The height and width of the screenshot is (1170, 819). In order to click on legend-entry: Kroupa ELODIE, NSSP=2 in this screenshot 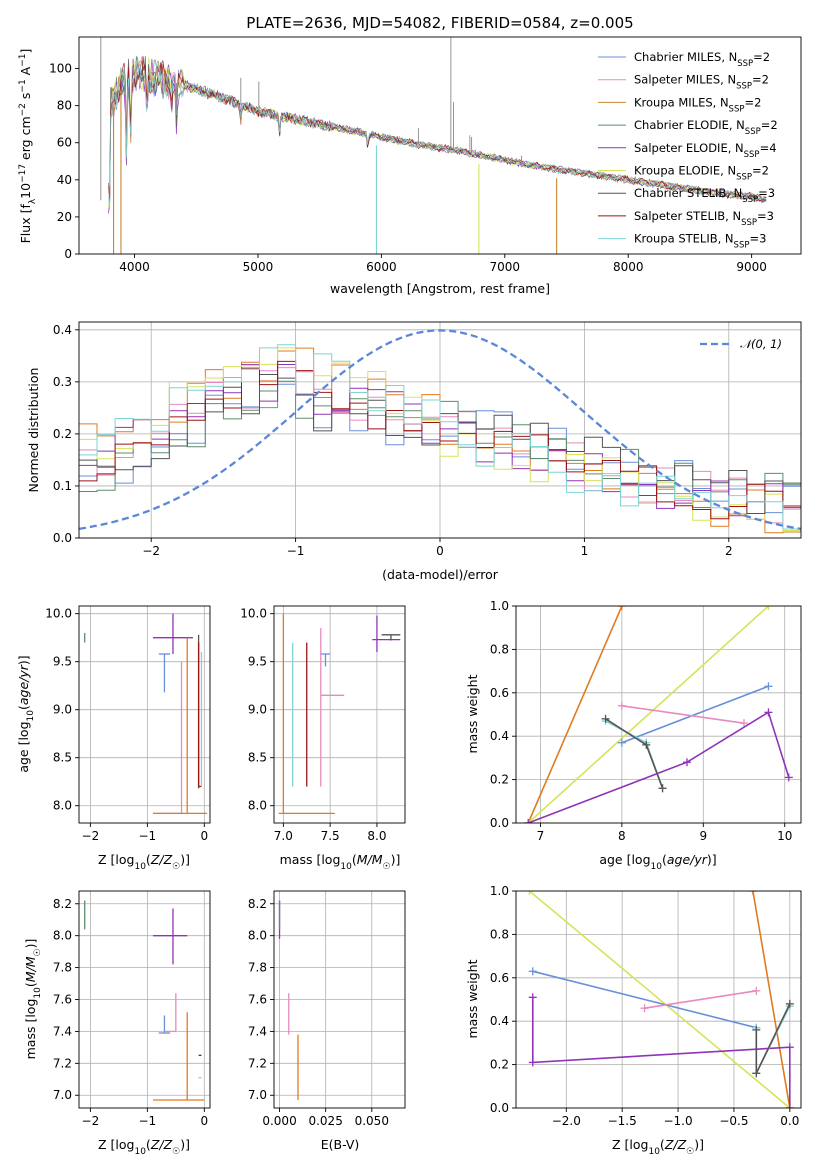, I will do `click(701, 173)`.